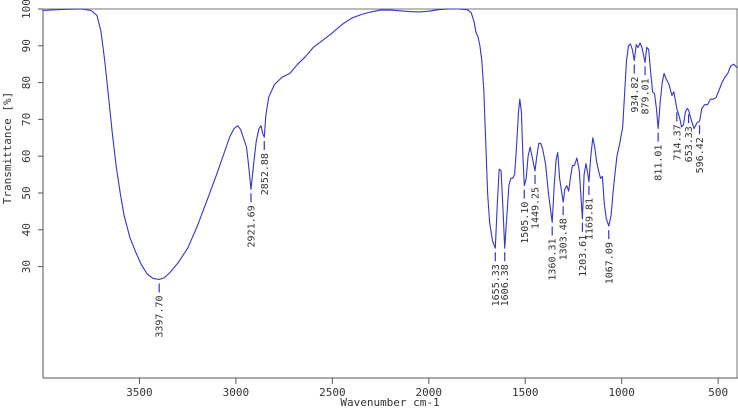 This screenshot has width=738, height=411. What do you see at coordinates (536, 208) in the screenshot?
I see `peak-label: 1449.25` at bounding box center [536, 208].